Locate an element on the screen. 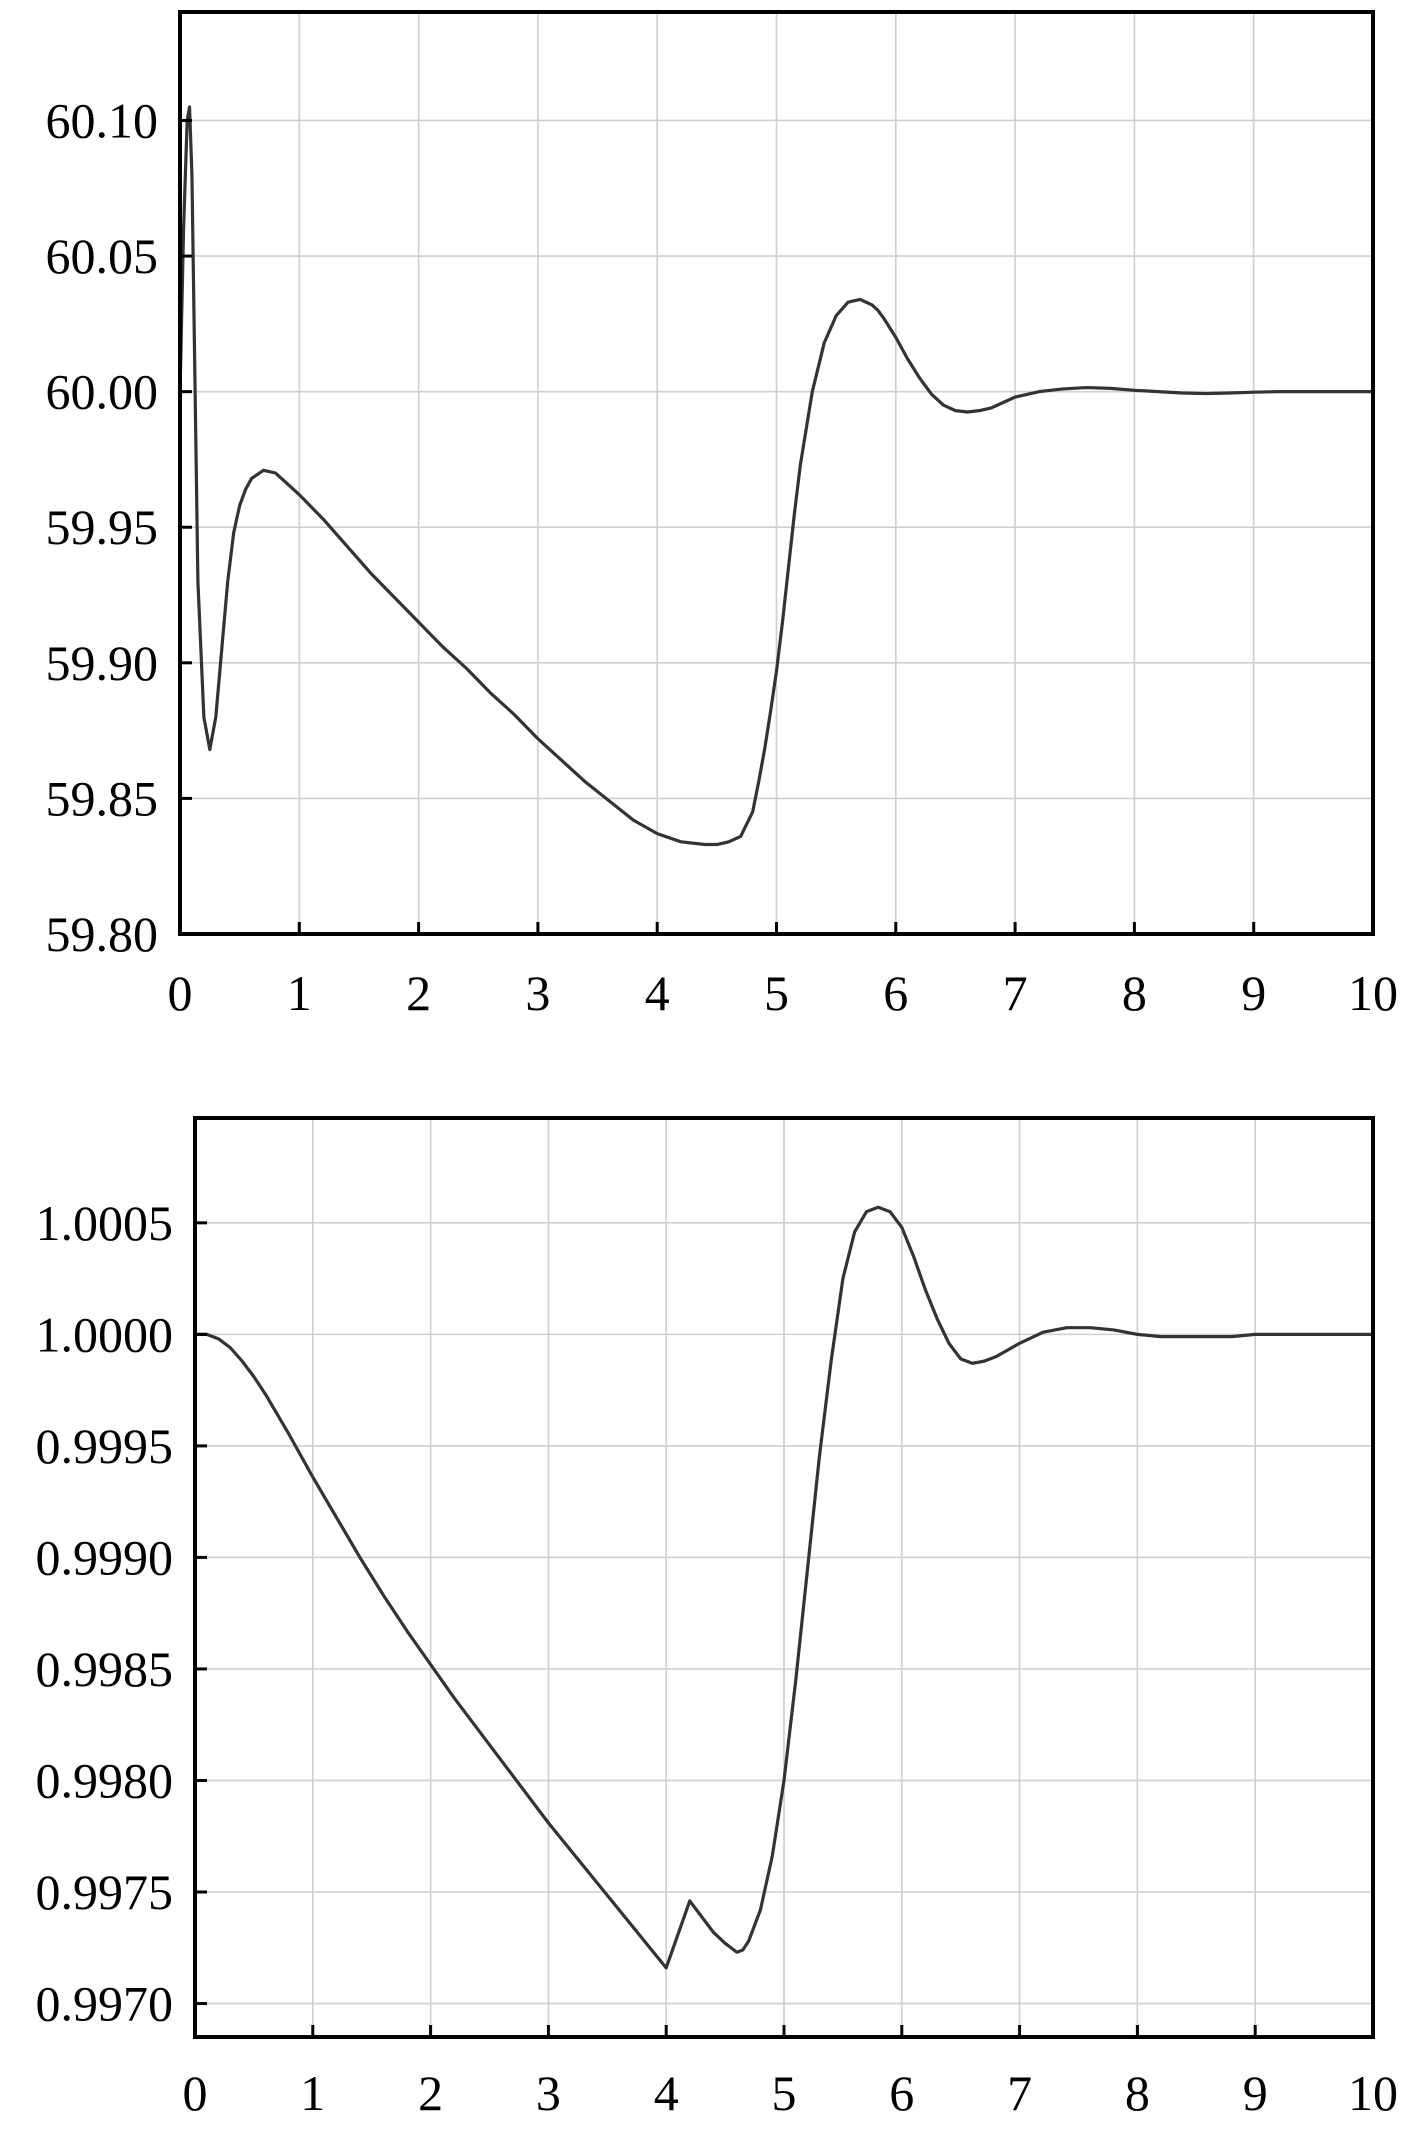 This screenshot has width=1418, height=2130. y-tick-label: 0.9990 is located at coordinates (105, 1557).